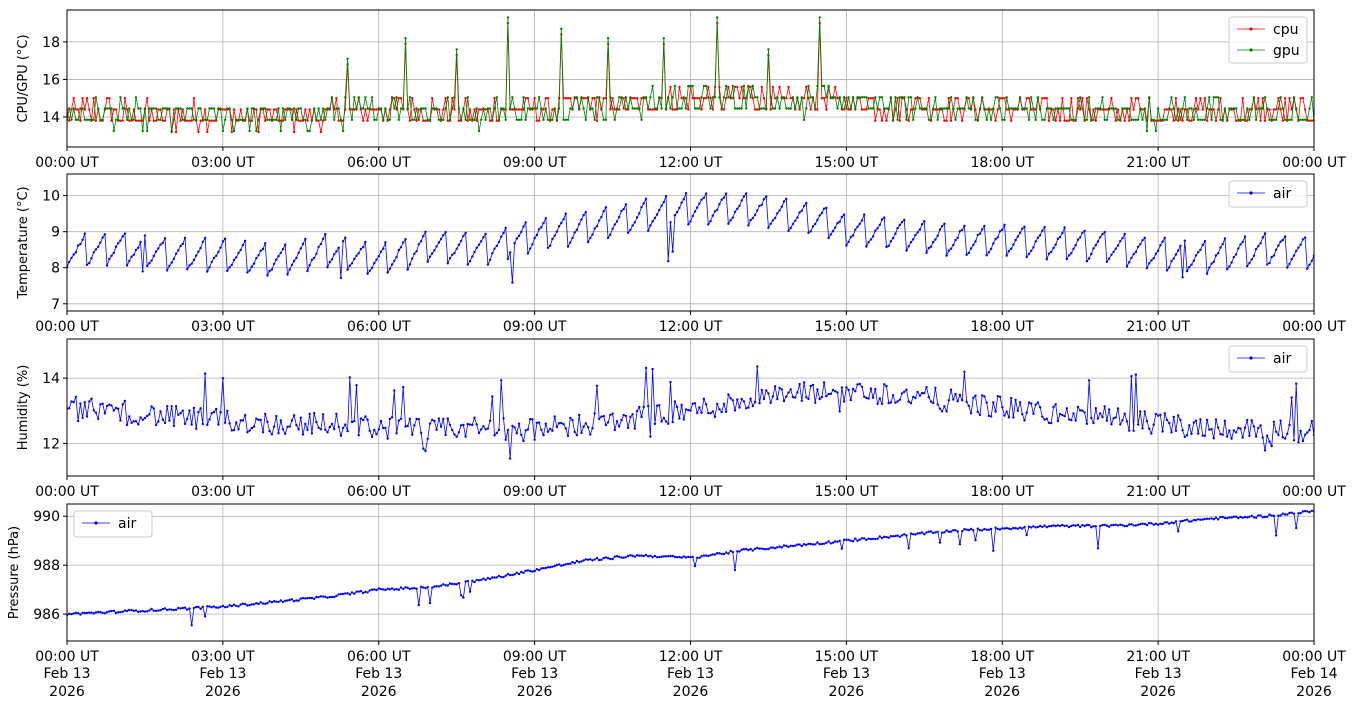 Image resolution: width=1354 pixels, height=707 pixels. What do you see at coordinates (1268, 359) in the screenshot?
I see `legend-box` at bounding box center [1268, 359].